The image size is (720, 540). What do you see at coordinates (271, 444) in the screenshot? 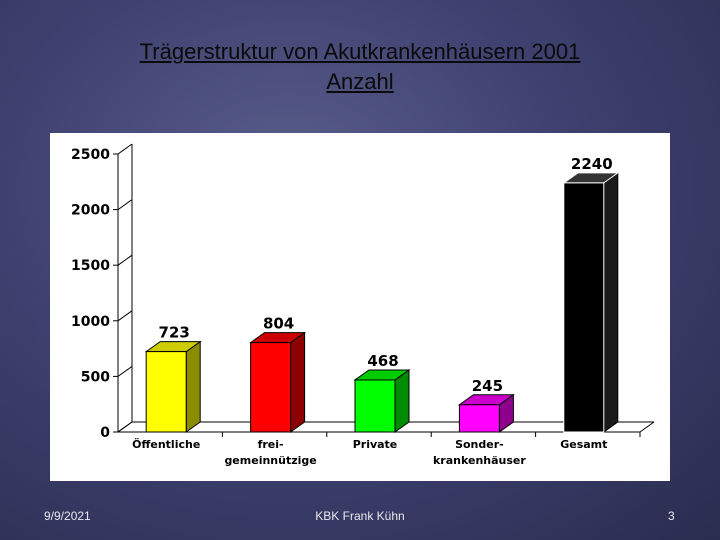
I see `x-tick-label: frei-` at bounding box center [271, 444].